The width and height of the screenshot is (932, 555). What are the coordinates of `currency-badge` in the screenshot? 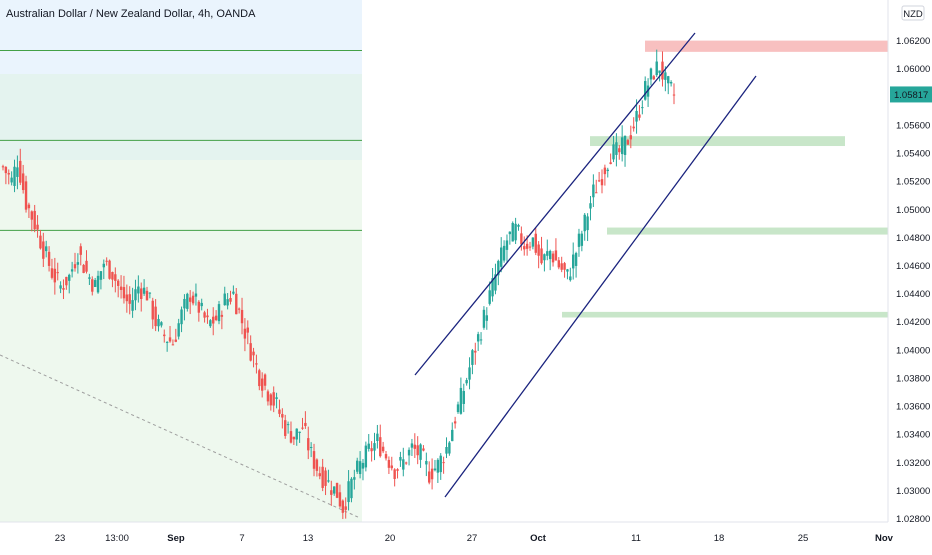 It's located at (913, 13).